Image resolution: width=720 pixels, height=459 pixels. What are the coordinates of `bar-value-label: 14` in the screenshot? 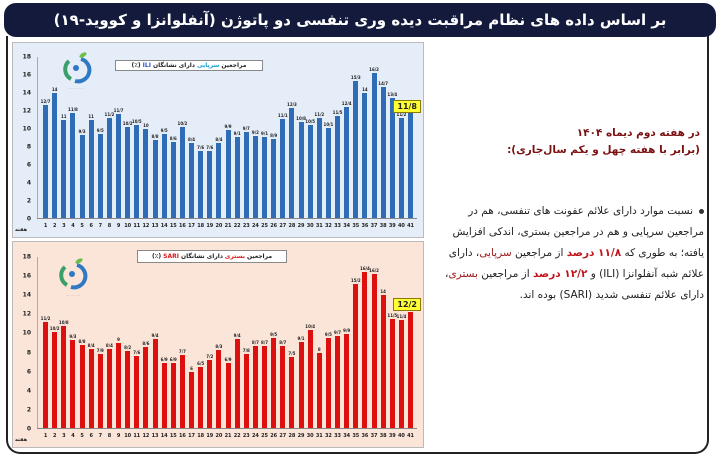 It's located at (383, 292).